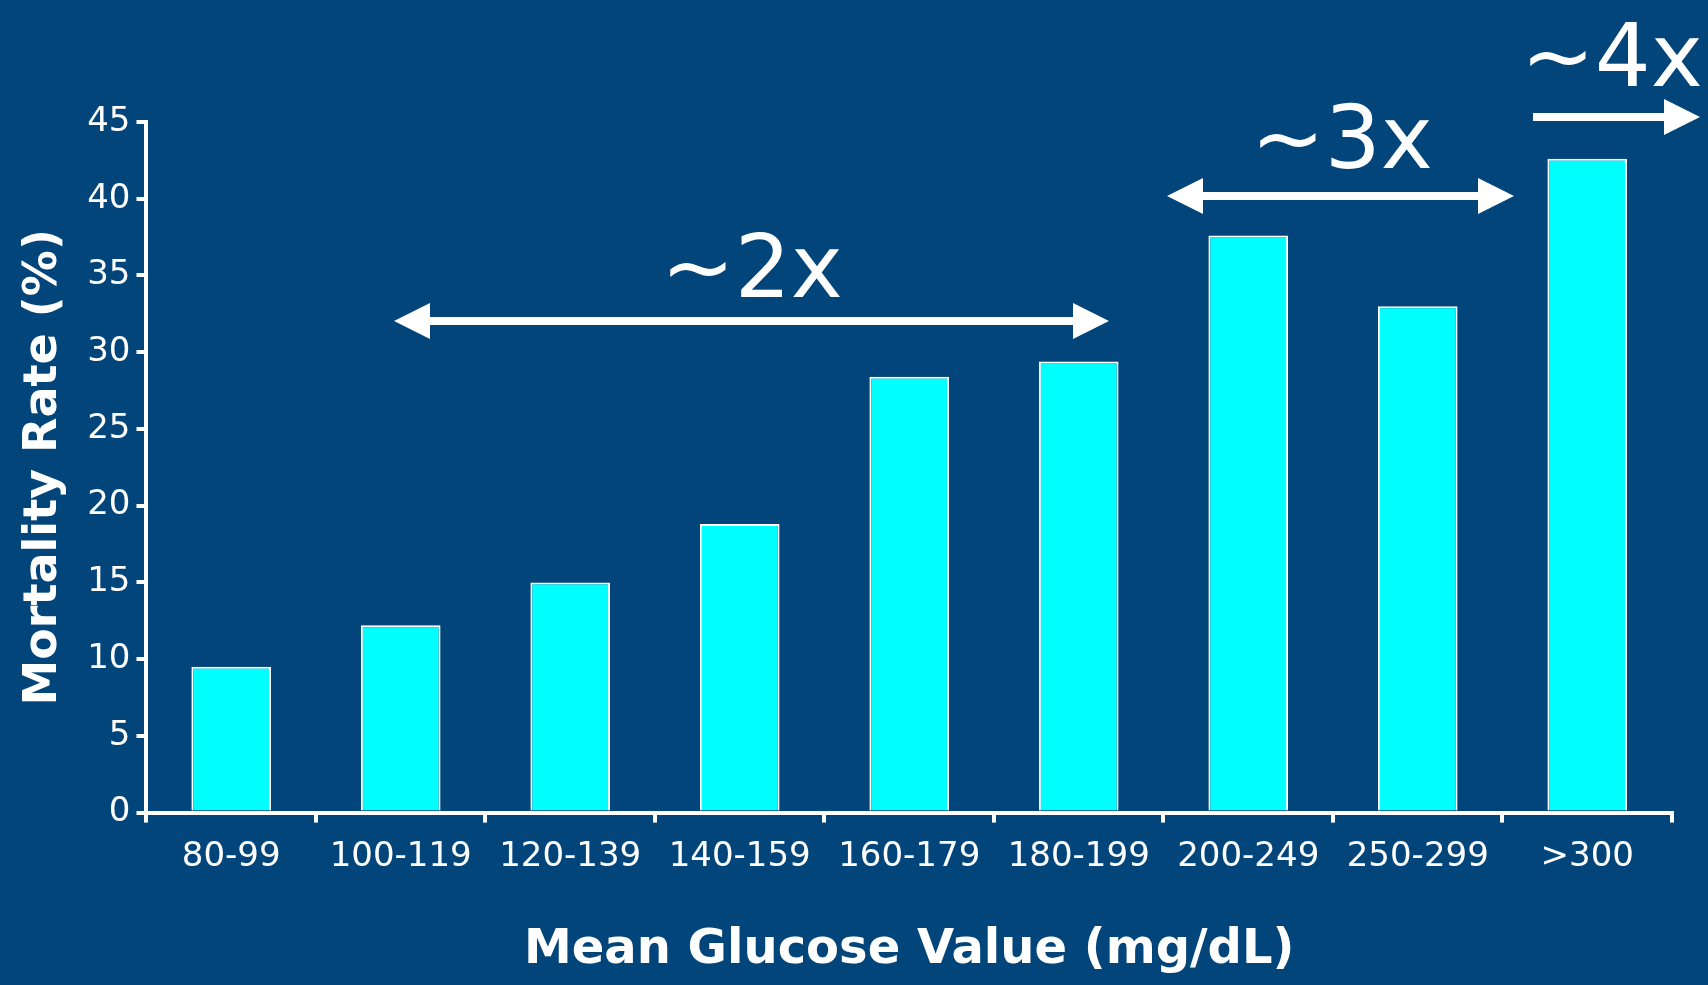 This screenshot has width=1708, height=985. What do you see at coordinates (400, 853) in the screenshot?
I see `x-tick-label: 100-119` at bounding box center [400, 853].